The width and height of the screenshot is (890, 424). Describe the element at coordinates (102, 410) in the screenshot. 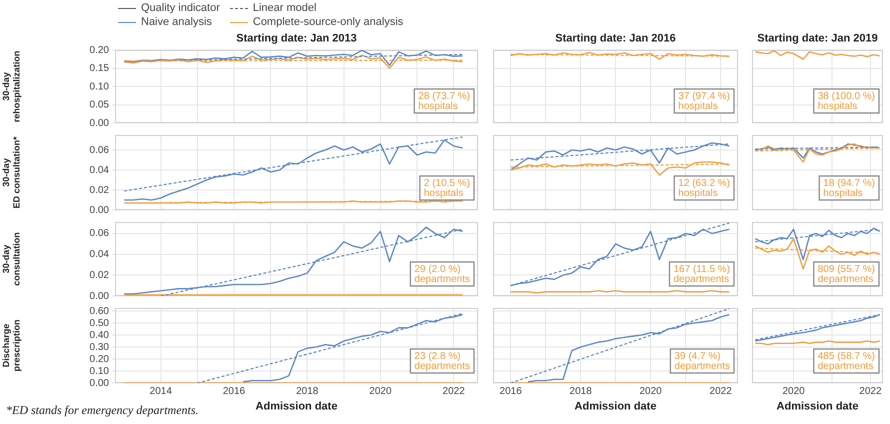

I see `text: *ED stands for emergency departments.` at that location.